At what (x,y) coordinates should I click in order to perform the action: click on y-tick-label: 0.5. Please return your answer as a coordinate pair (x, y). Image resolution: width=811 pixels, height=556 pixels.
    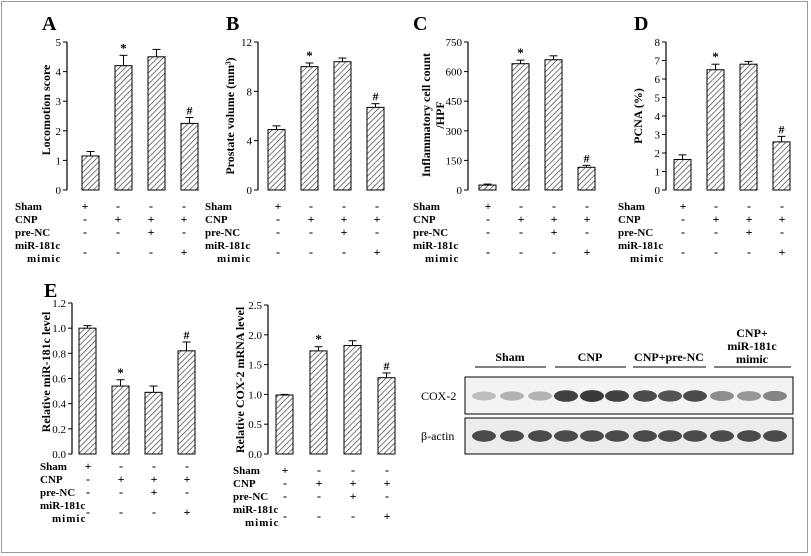
    Looking at the image, I should click on (255, 425).